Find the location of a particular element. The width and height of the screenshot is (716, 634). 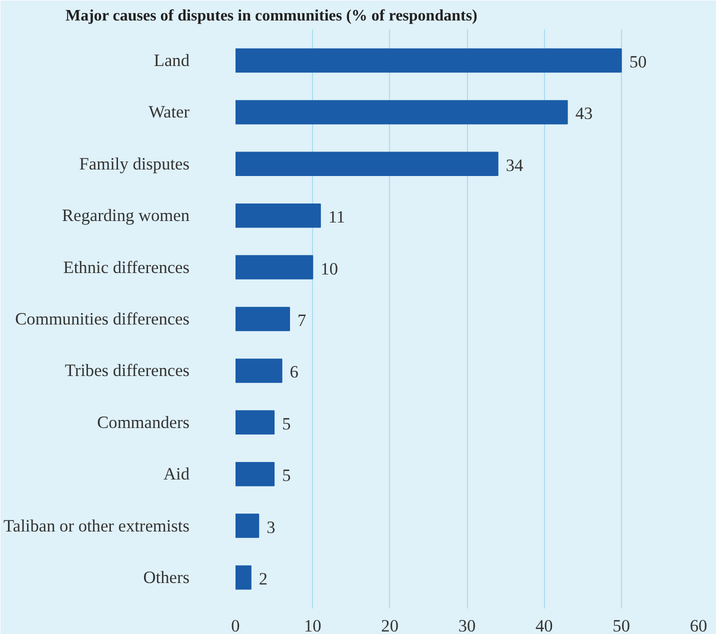

y-tick-label: Commanders is located at coordinates (143, 422).